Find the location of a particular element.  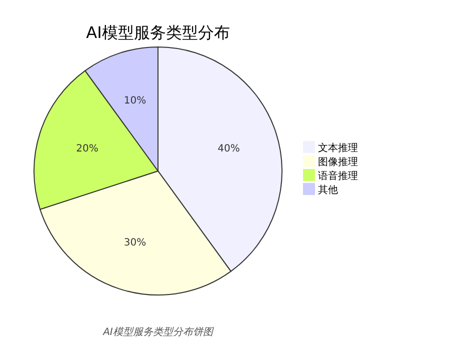

legend-label: 其他 is located at coordinates (328, 190).